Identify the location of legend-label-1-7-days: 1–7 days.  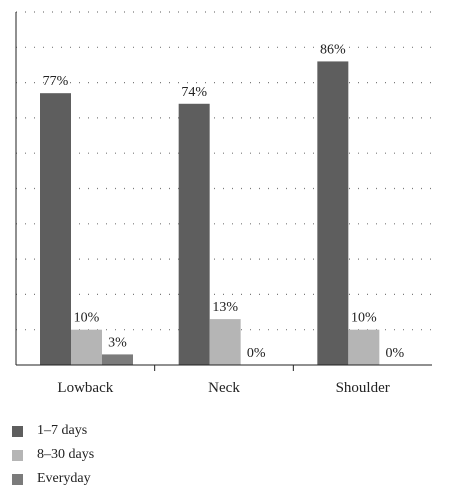
(62, 430).